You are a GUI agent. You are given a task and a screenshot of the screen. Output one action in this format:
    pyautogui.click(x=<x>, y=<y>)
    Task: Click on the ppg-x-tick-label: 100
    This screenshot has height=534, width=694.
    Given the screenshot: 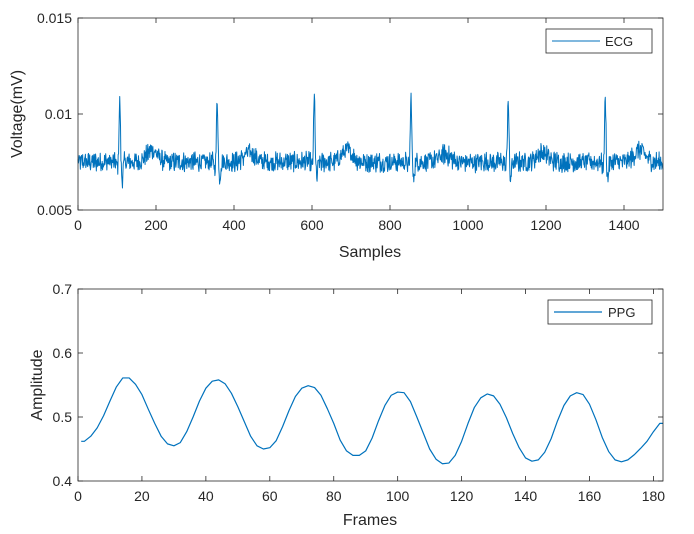 What is the action you would take?
    pyautogui.click(x=398, y=496)
    